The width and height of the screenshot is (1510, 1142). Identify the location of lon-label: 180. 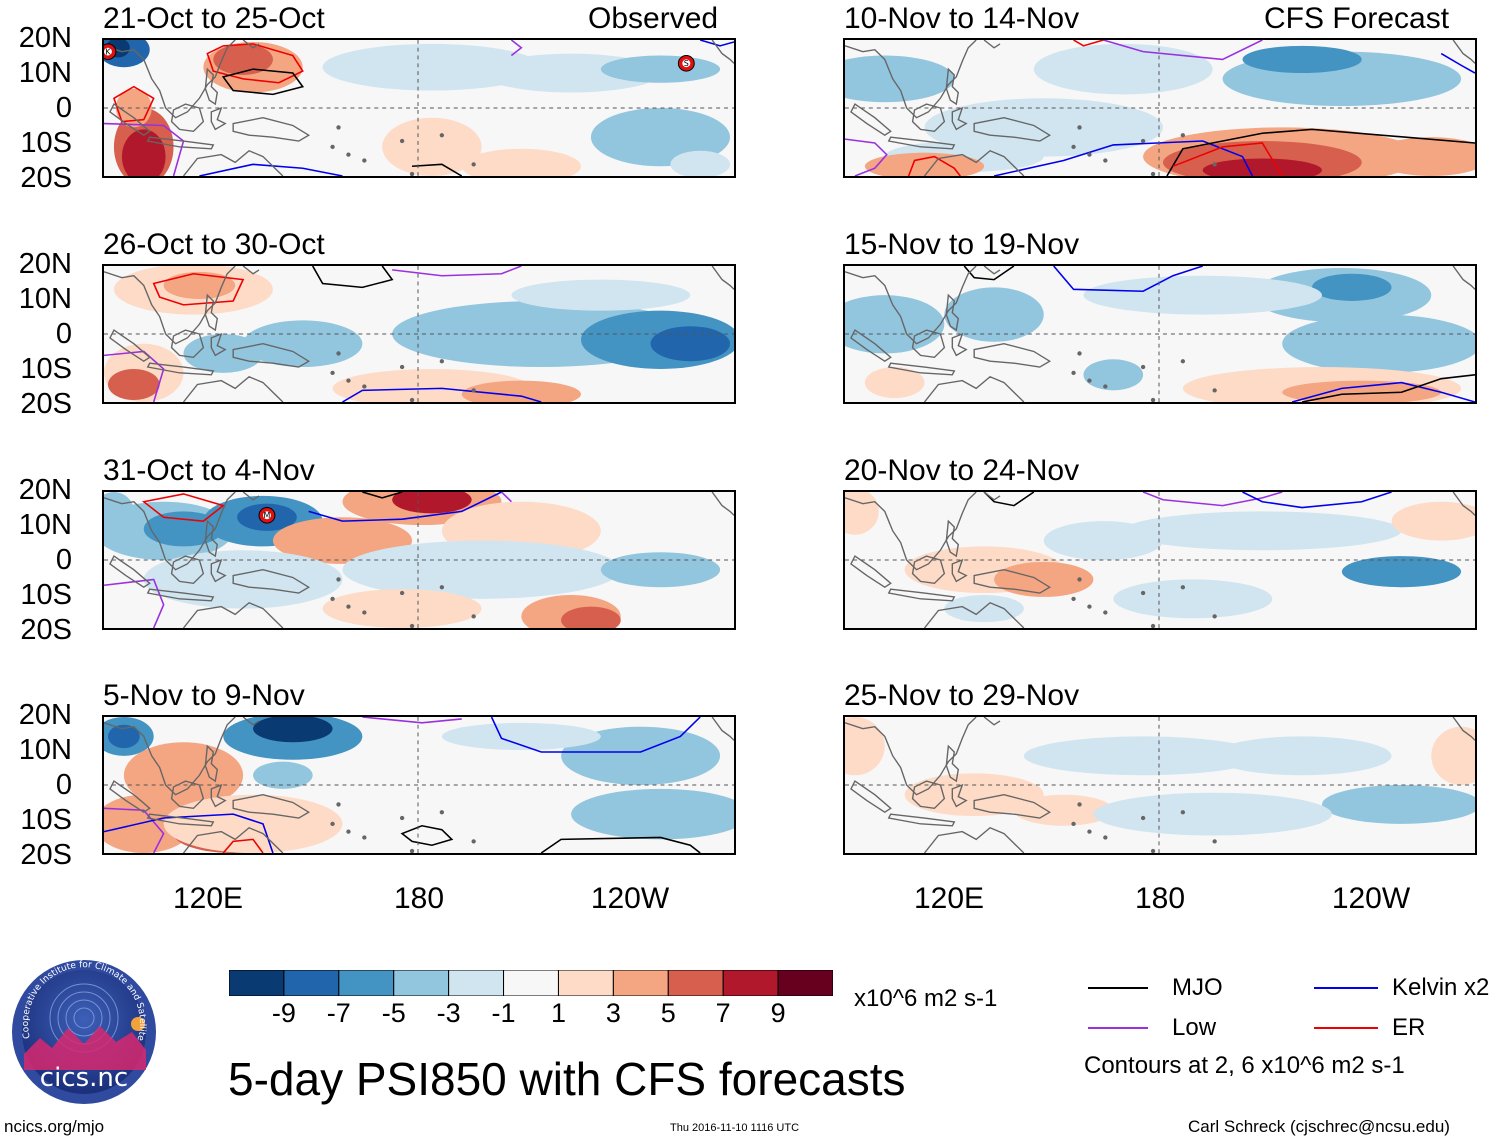
(1160, 898).